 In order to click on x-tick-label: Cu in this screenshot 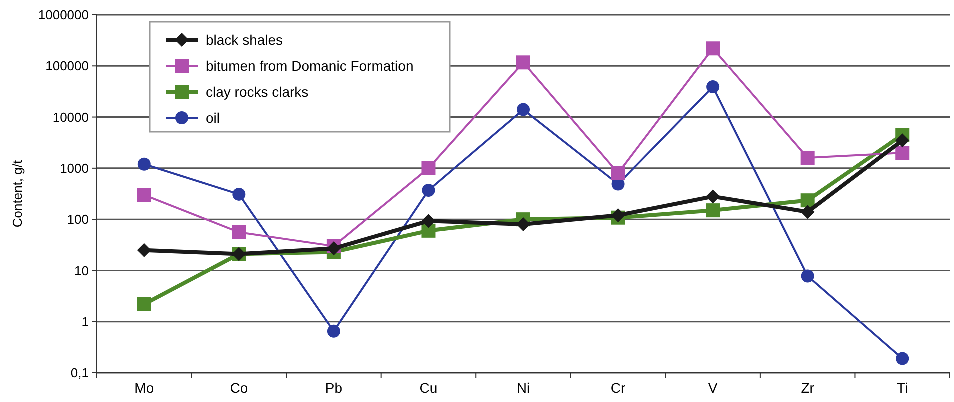, I will do `click(429, 388)`.